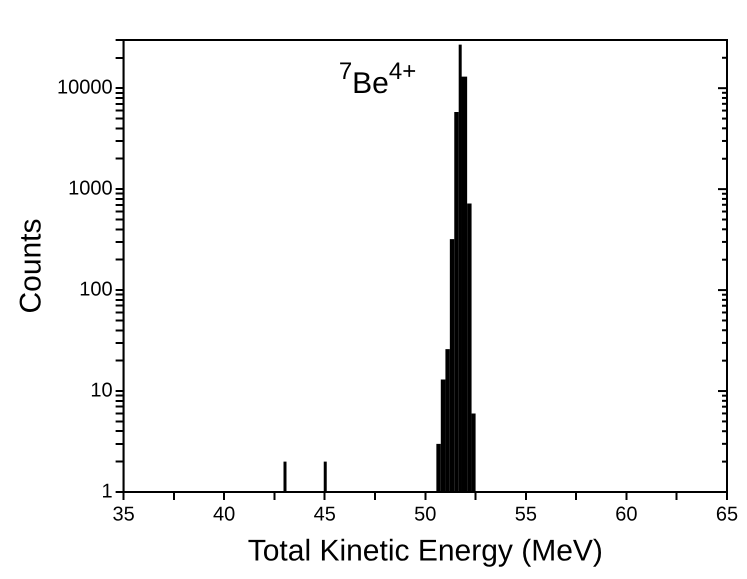 This screenshot has height=579, width=747. What do you see at coordinates (31, 266) in the screenshot?
I see `y-axis-title: Counts` at bounding box center [31, 266].